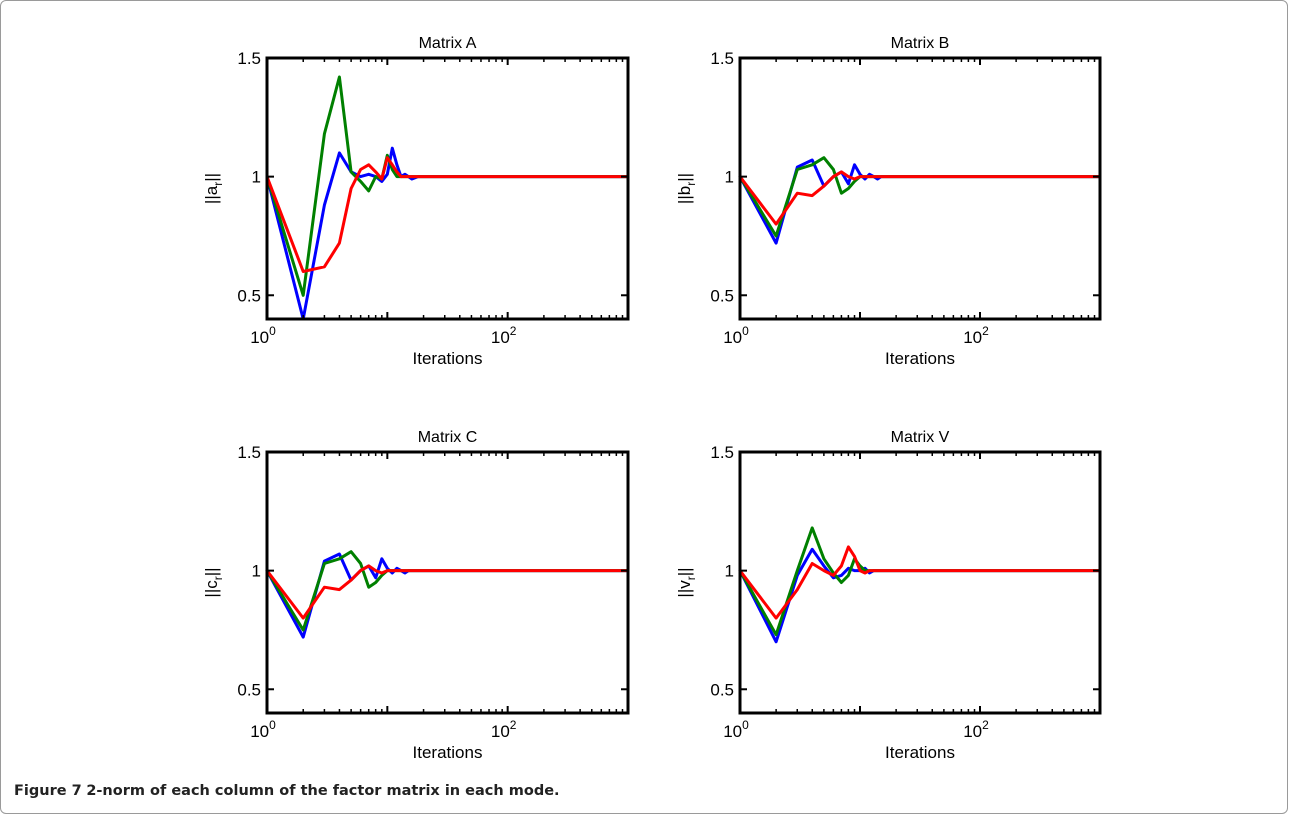  What do you see at coordinates (686, 582) in the screenshot?
I see `y-axis-label: ||vr||` at bounding box center [686, 582].